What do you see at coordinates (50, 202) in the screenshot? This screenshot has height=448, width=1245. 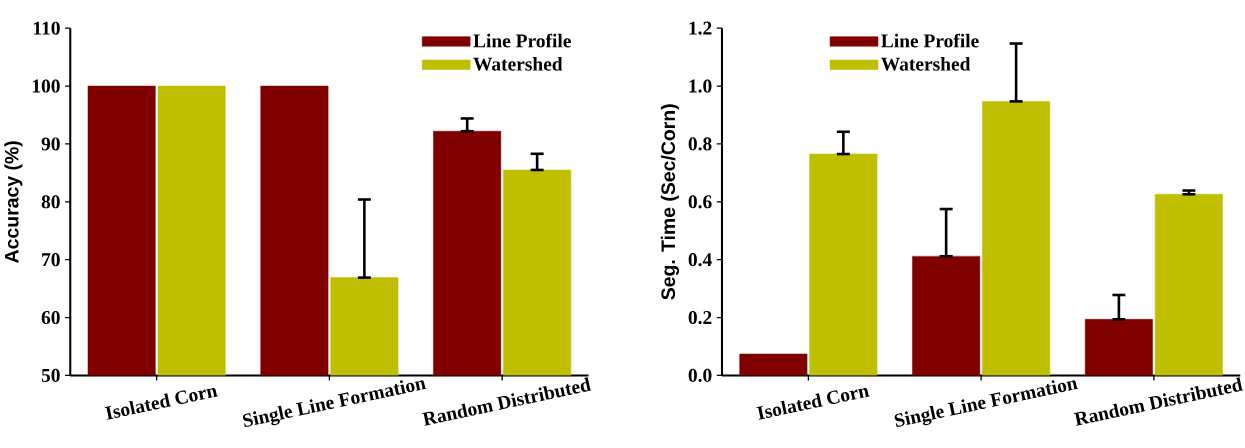 I see `y-tick-label: 80` at bounding box center [50, 202].